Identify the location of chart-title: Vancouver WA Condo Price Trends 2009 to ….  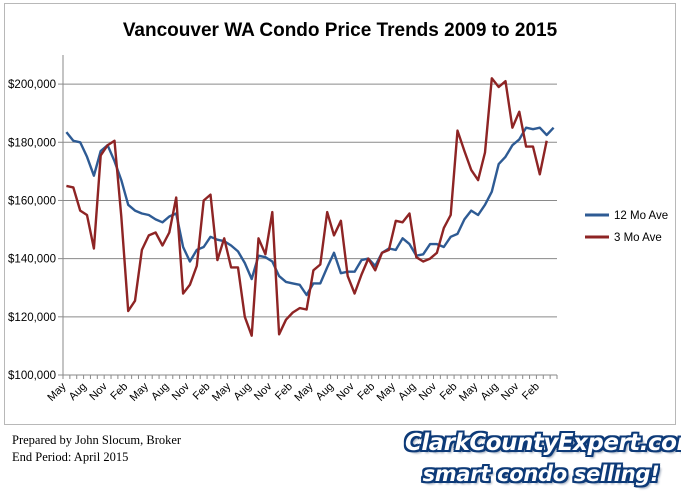
(340, 30).